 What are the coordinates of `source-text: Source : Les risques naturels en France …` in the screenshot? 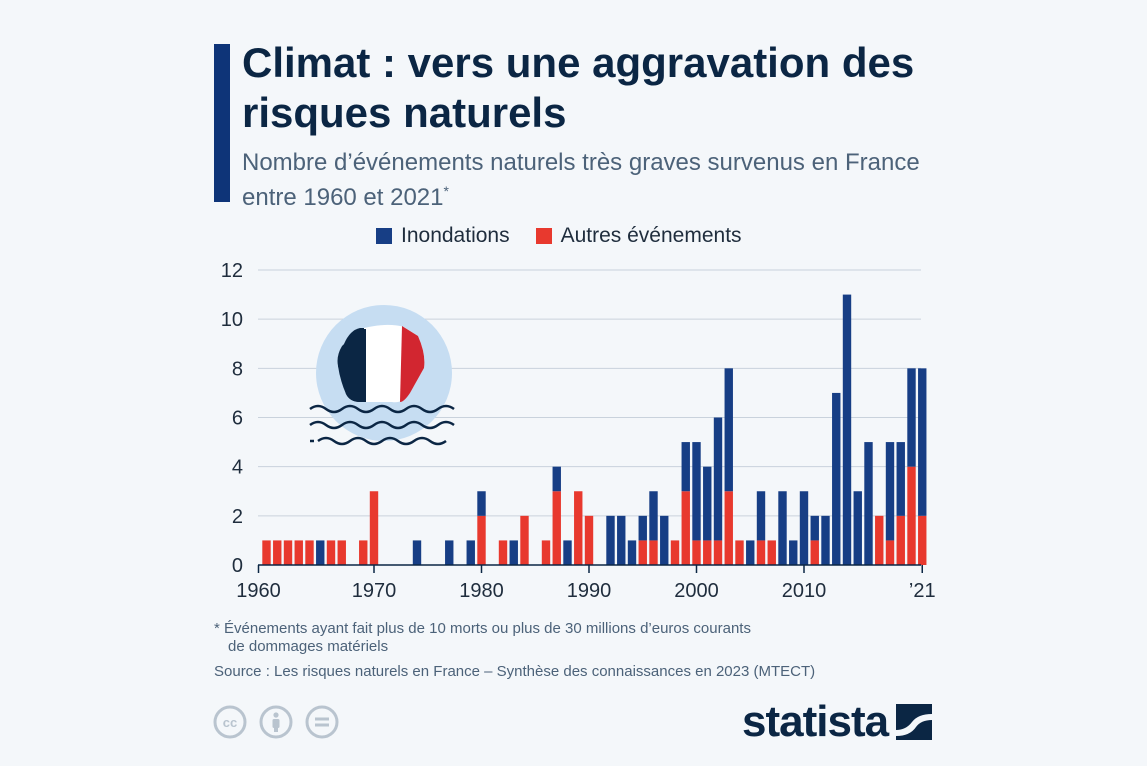 It's located at (514, 671).